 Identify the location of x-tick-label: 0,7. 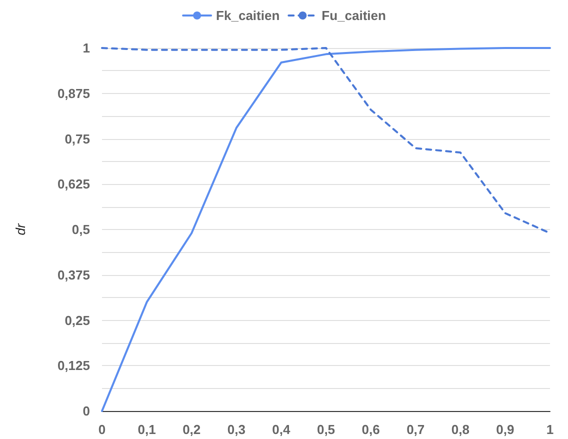
(415, 429).